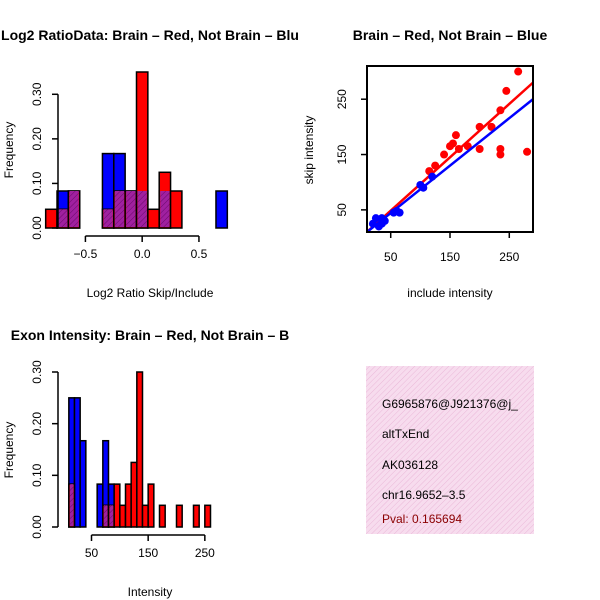 Image resolution: width=600 pixels, height=600 pixels. I want to click on intensity-histogram-xlabel: Intensity, so click(150, 592).